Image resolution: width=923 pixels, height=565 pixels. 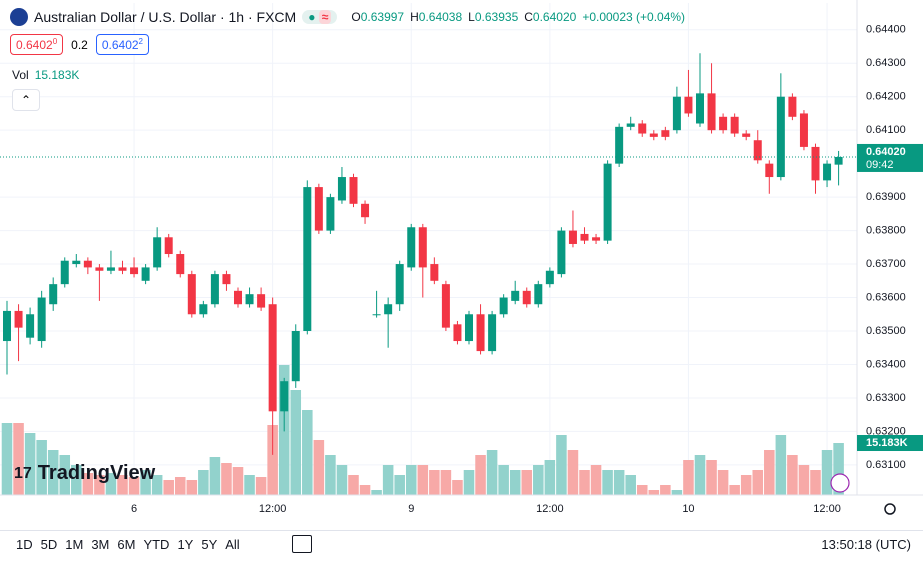 What do you see at coordinates (886, 264) in the screenshot?
I see `y-tick-label: 0.63700` at bounding box center [886, 264].